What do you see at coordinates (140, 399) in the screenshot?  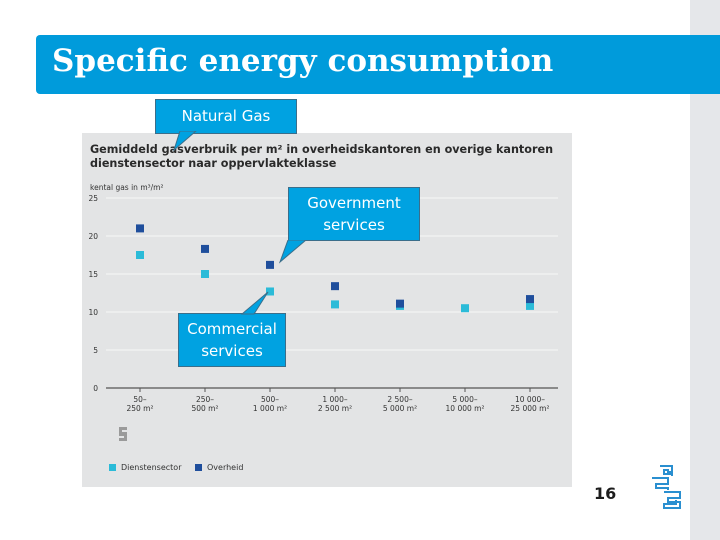 I see `x-tick-label-0-0: 50–` at bounding box center [140, 399].